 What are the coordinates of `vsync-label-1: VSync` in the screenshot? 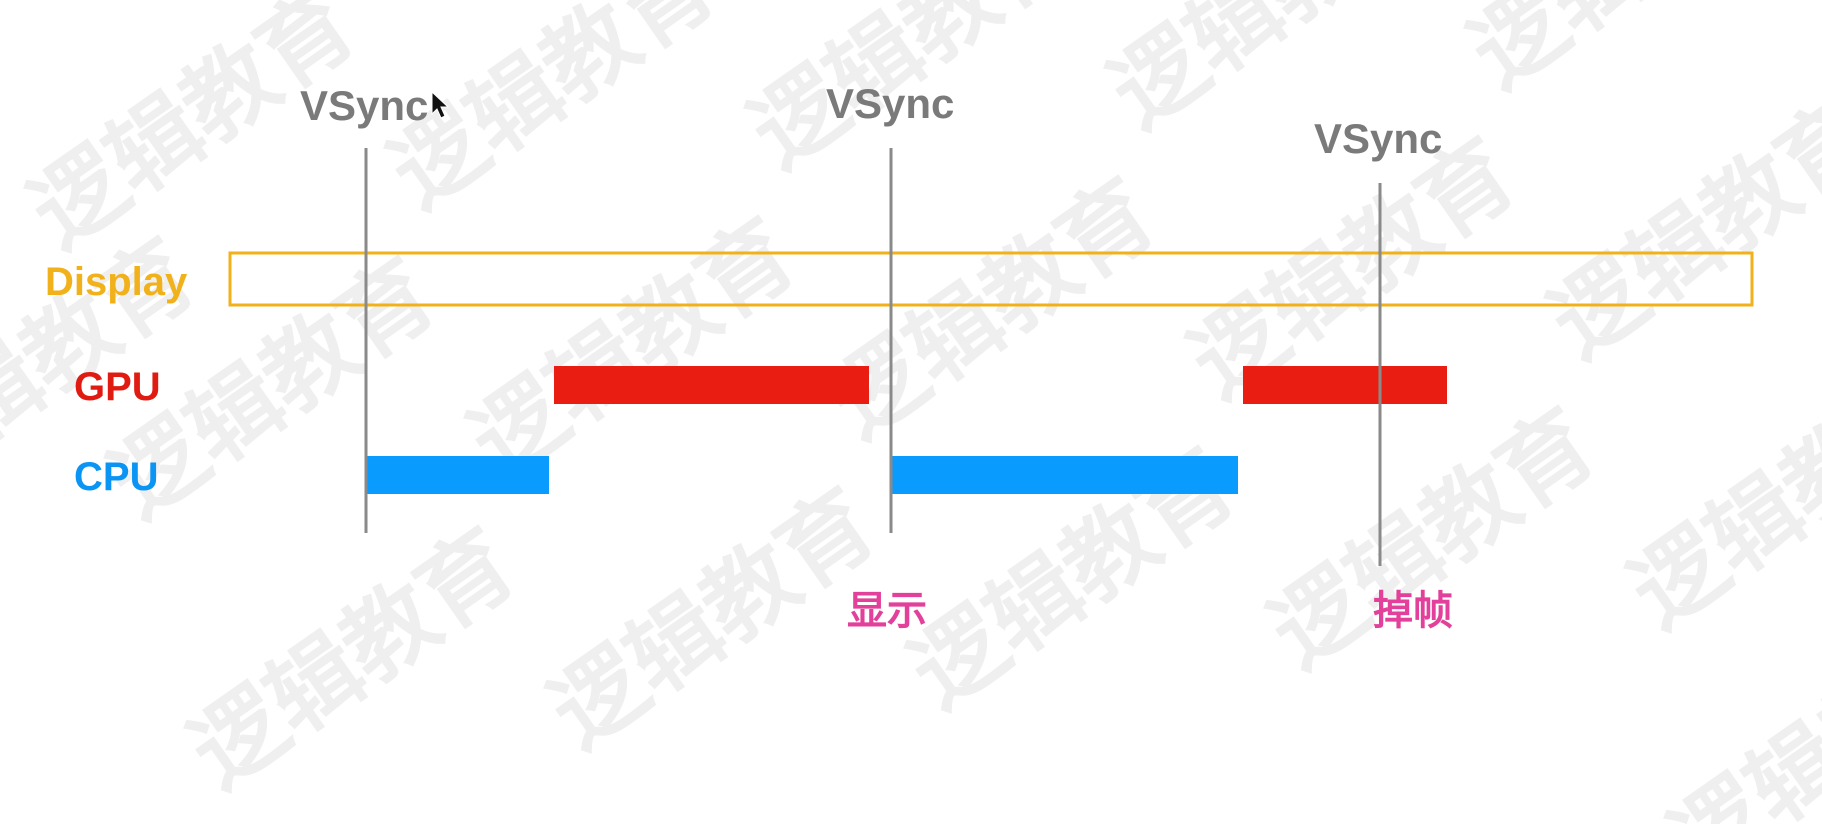 It's located at (364, 105).